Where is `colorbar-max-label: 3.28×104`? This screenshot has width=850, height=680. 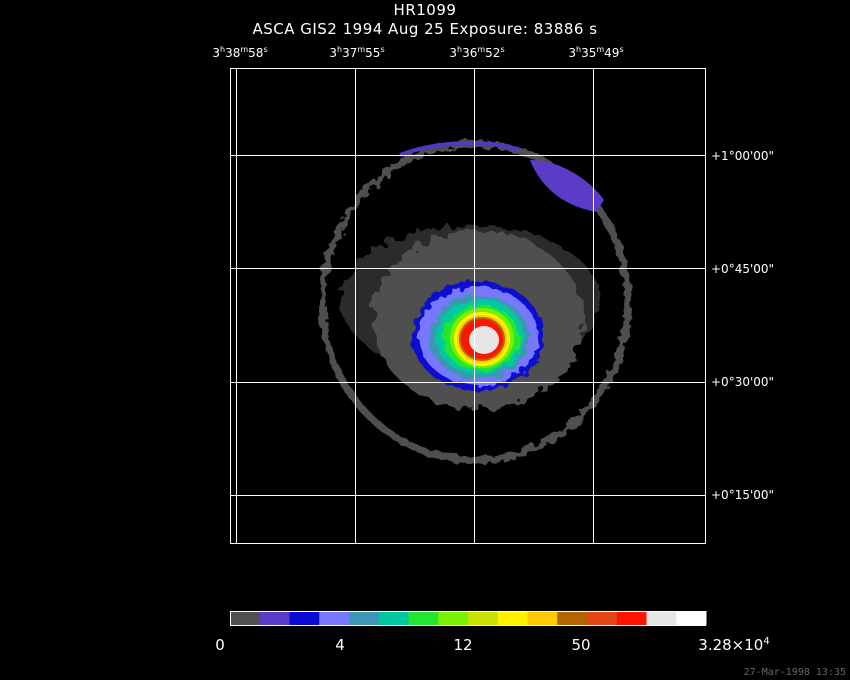
colorbar-max-label: 3.28×104 is located at coordinates (734, 645).